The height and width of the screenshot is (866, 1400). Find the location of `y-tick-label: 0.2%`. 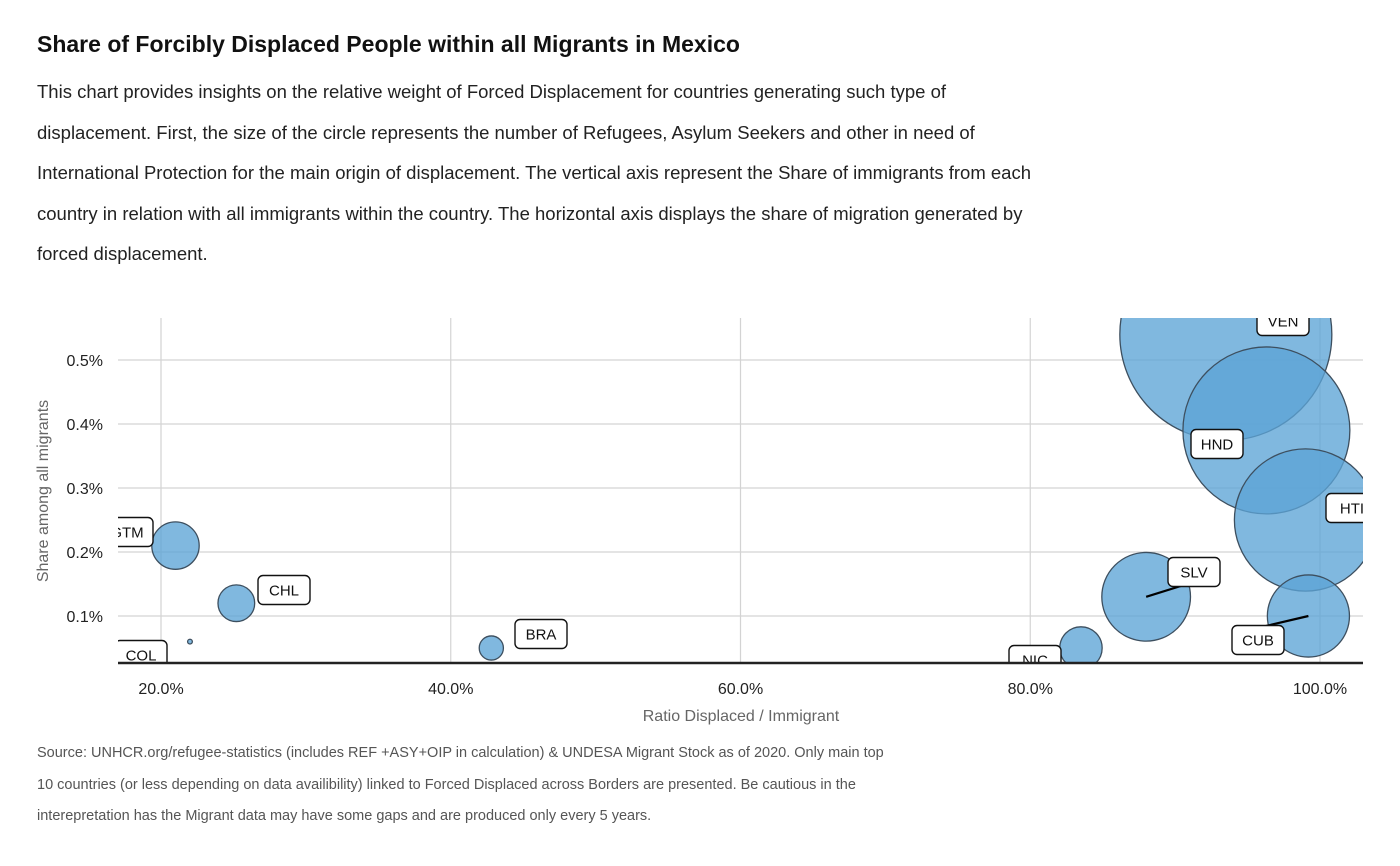

y-tick-label: 0.2% is located at coordinates (85, 553).